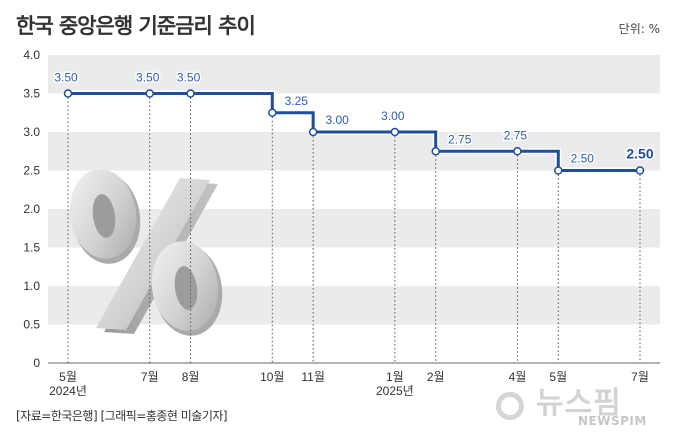 The image size is (680, 442). Describe the element at coordinates (579, 403) in the screenshot. I see `watermark-korean: 뉴스핌` at that location.